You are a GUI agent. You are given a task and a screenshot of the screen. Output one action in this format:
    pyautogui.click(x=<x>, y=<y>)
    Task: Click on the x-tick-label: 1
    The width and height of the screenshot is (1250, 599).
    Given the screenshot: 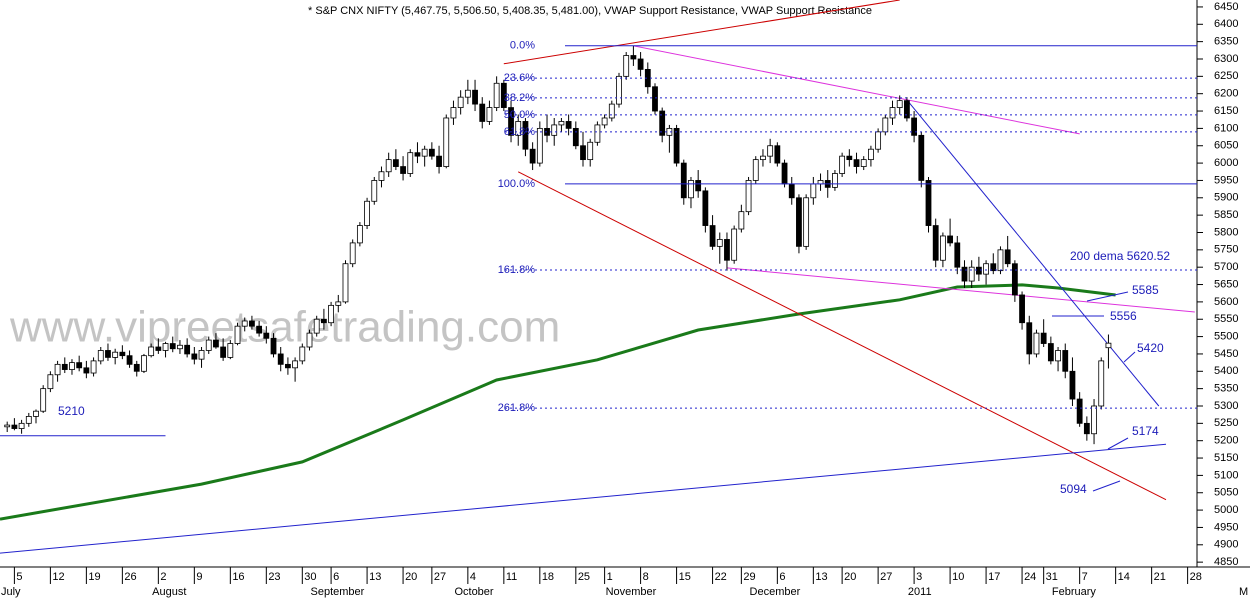 What is the action you would take?
    pyautogui.click(x=610, y=577)
    